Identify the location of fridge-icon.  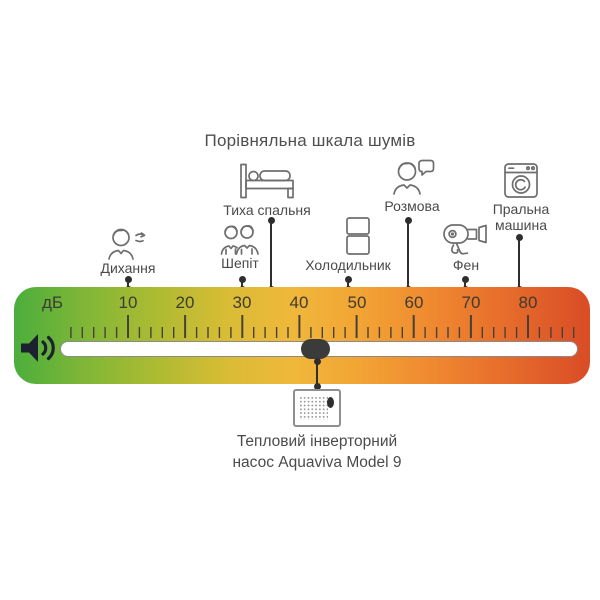
(358, 236).